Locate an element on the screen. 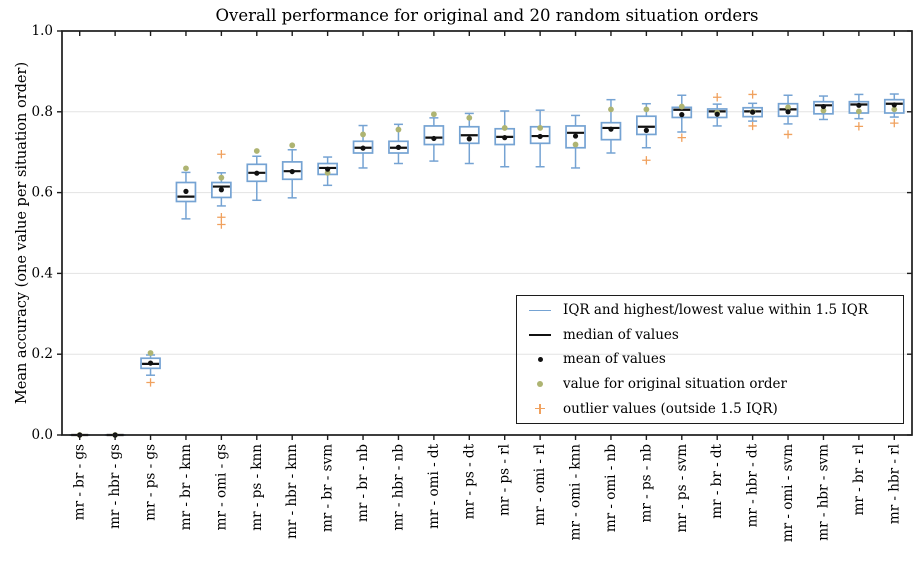 The image size is (921, 562). legend-item-original: value for original situation order is located at coordinates (710, 384).